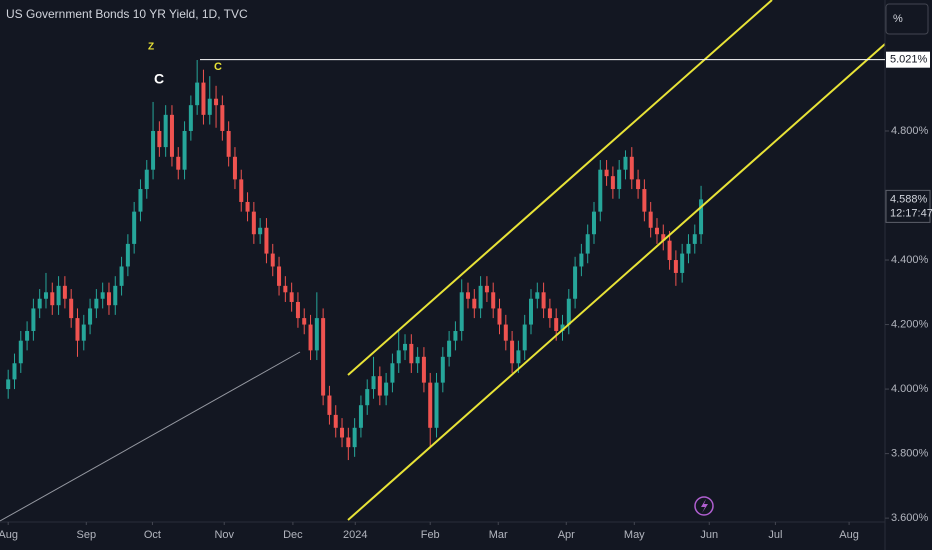  What do you see at coordinates (911, 213) in the screenshot?
I see `countdown-label: 12:17:47` at bounding box center [911, 213].